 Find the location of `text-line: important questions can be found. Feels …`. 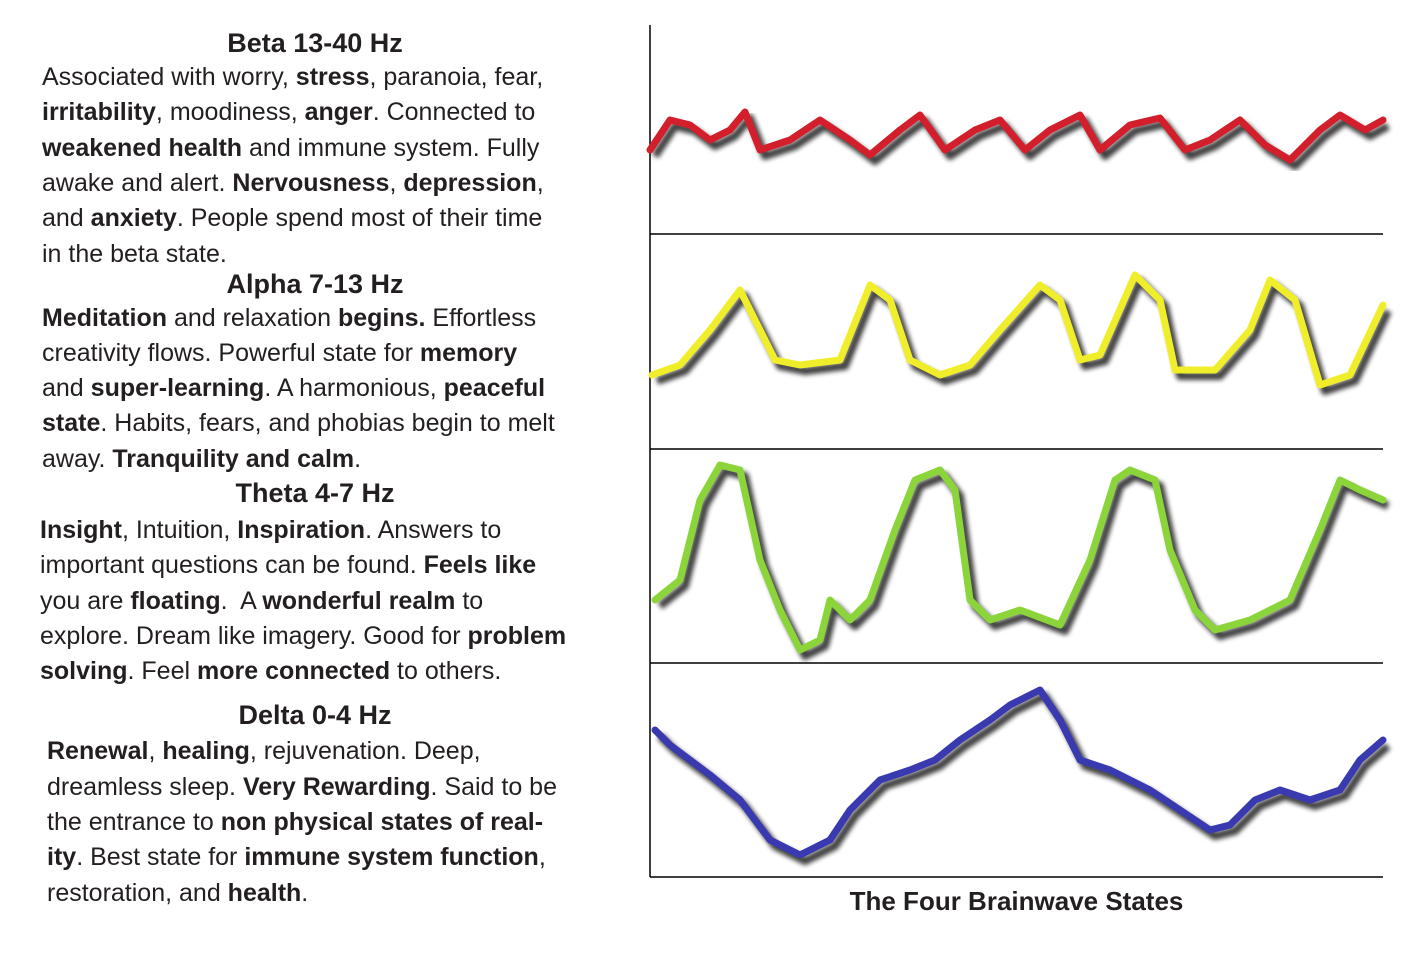

text-line: important questions can be found. Feels … is located at coordinates (288, 565).